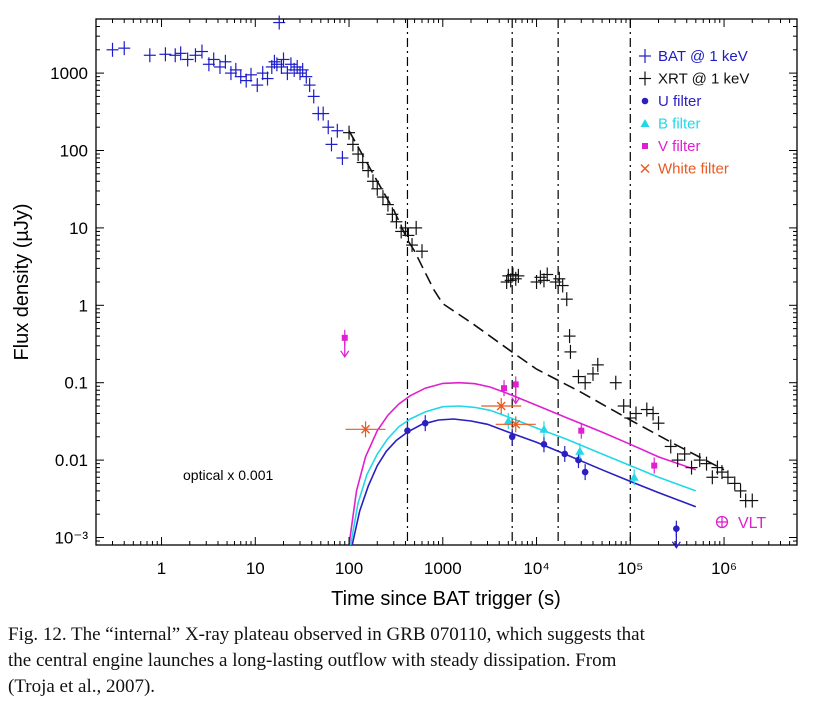 This screenshot has width=824, height=715. I want to click on legend-marker, so click(645, 78).